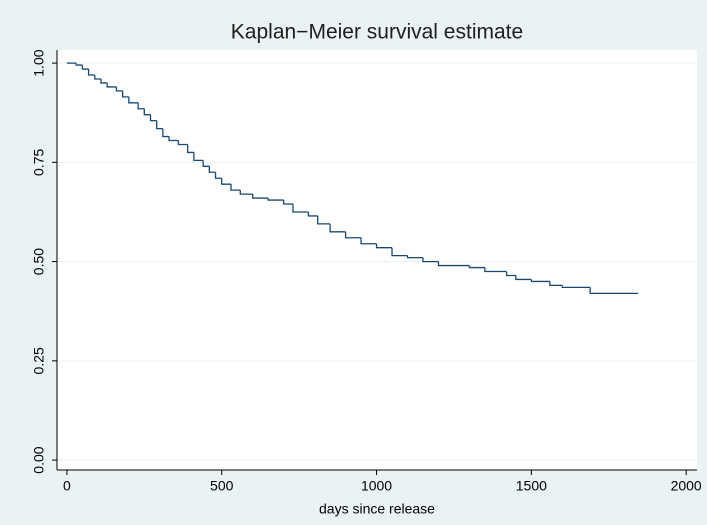 Image resolution: width=707 pixels, height=525 pixels. What do you see at coordinates (377, 509) in the screenshot?
I see `x-axis-label: days since release` at bounding box center [377, 509].